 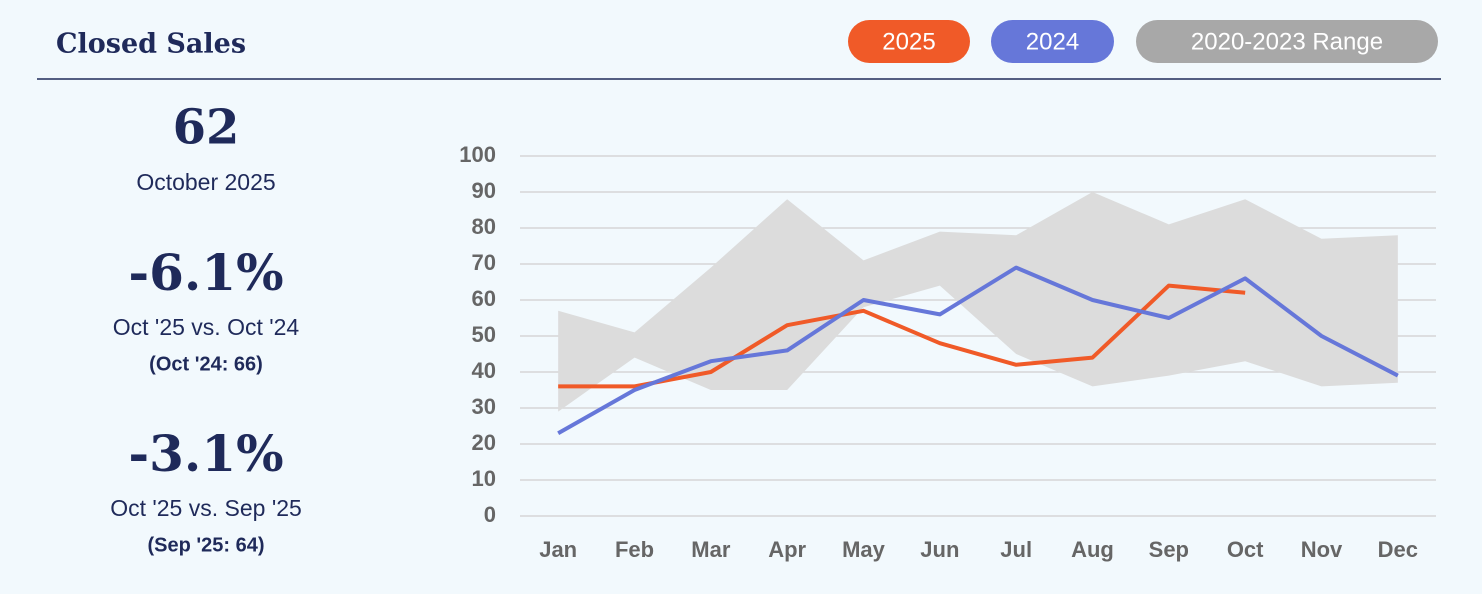 I want to click on x-tick-label: Mar, so click(x=711, y=549).